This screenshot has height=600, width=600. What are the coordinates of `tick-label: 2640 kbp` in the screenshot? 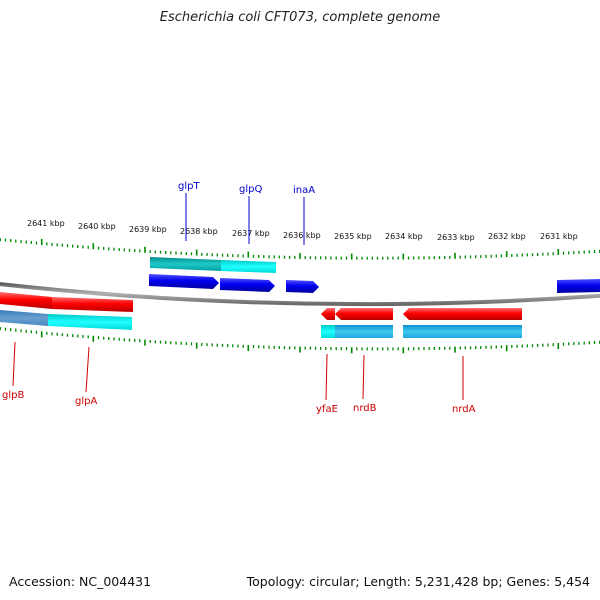 It's located at (97, 226).